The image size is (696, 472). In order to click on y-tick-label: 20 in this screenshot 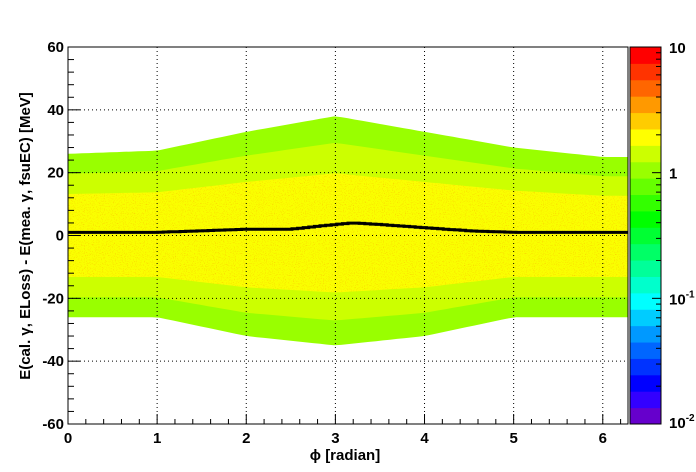, I will do `click(55, 173)`.